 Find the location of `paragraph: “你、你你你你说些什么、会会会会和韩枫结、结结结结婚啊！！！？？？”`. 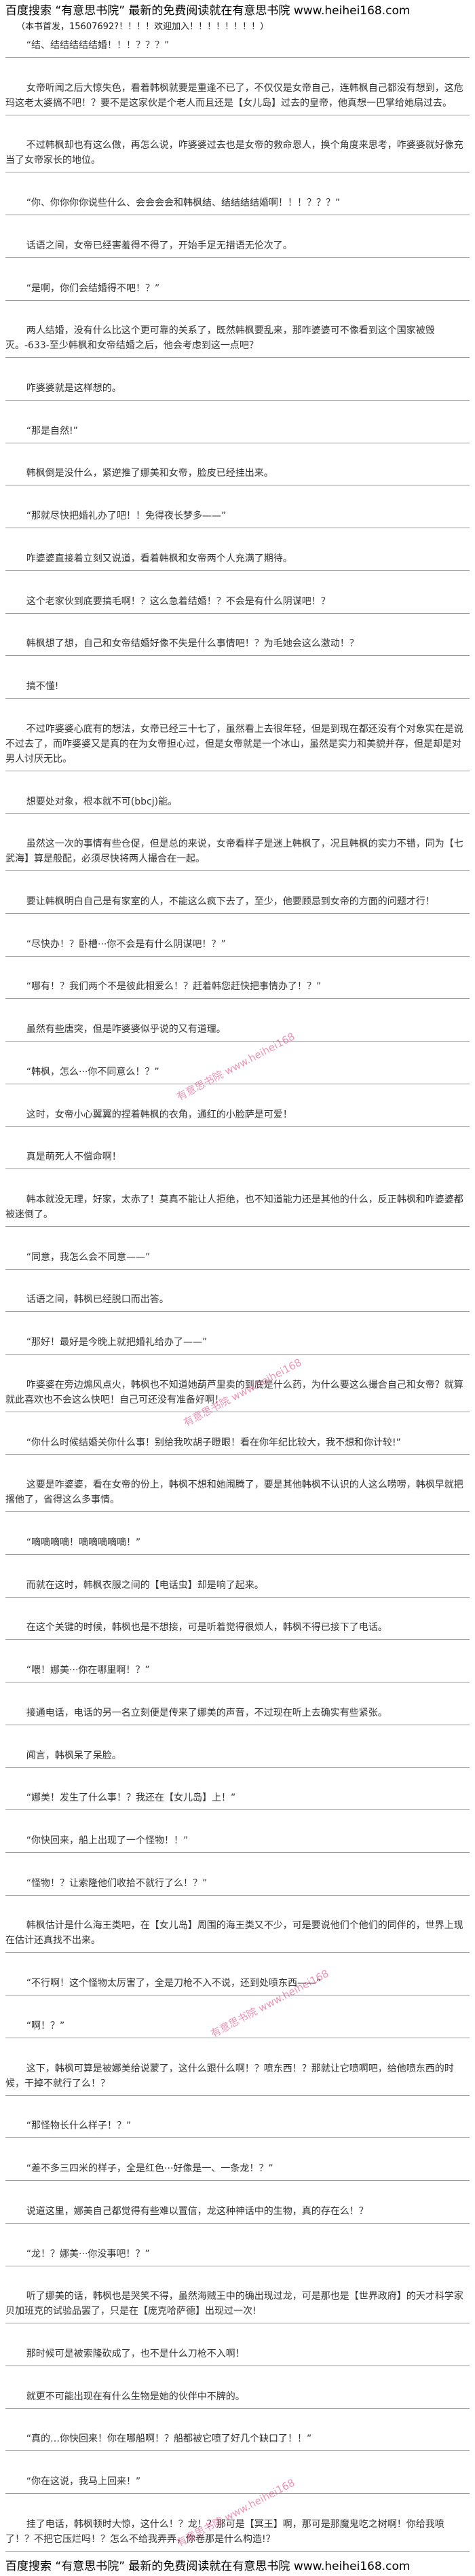

paragraph: “你、你你你你说些什么、会会会会和韩枫结、结结结结婚啊！！！？？？” is located at coordinates (237, 206).